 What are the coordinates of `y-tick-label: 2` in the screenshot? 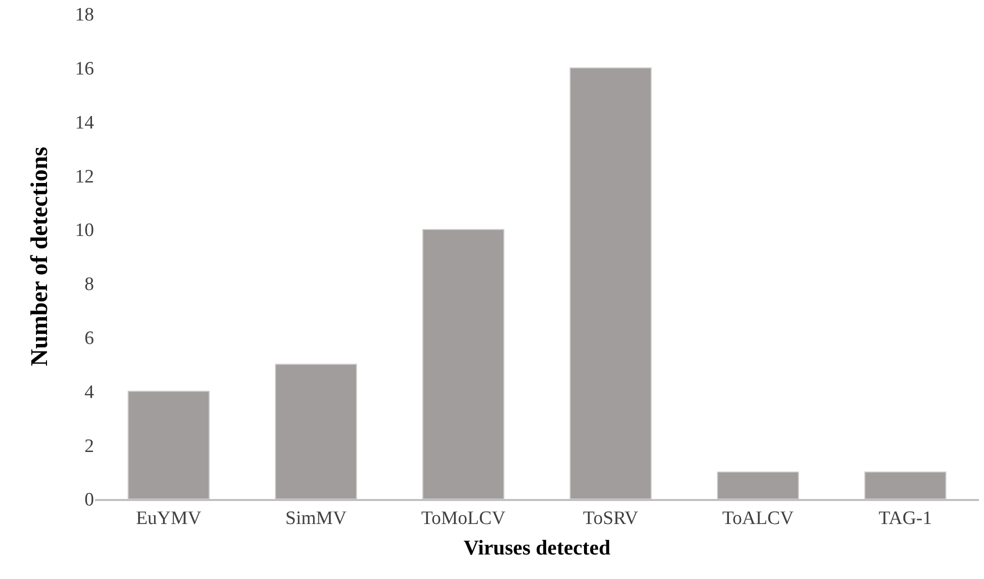 It's located at (89, 446).